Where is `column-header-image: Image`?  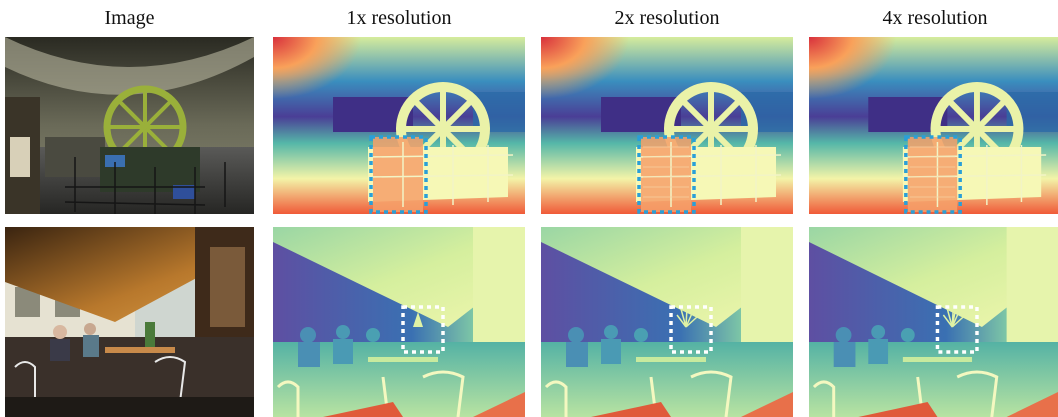
column-header-image: Image is located at coordinates (129, 18).